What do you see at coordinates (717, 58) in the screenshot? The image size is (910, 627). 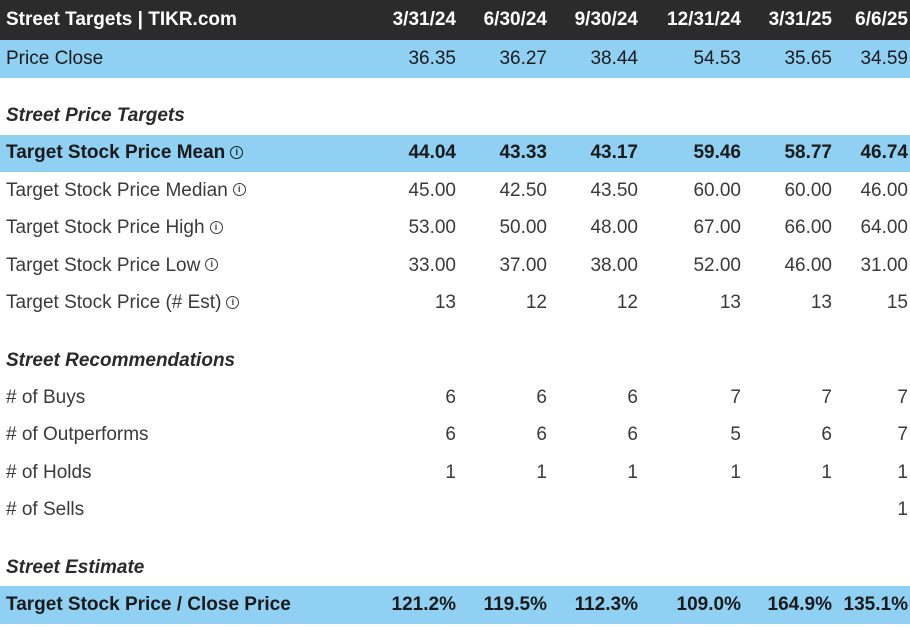 I see `cell-value: 54.53` at bounding box center [717, 58].